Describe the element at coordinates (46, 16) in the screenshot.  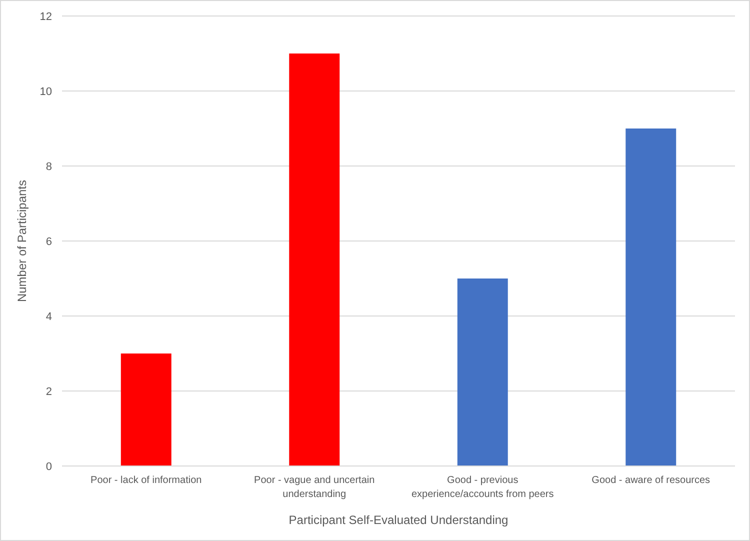
I see `y-tick-label: 12` at that location.